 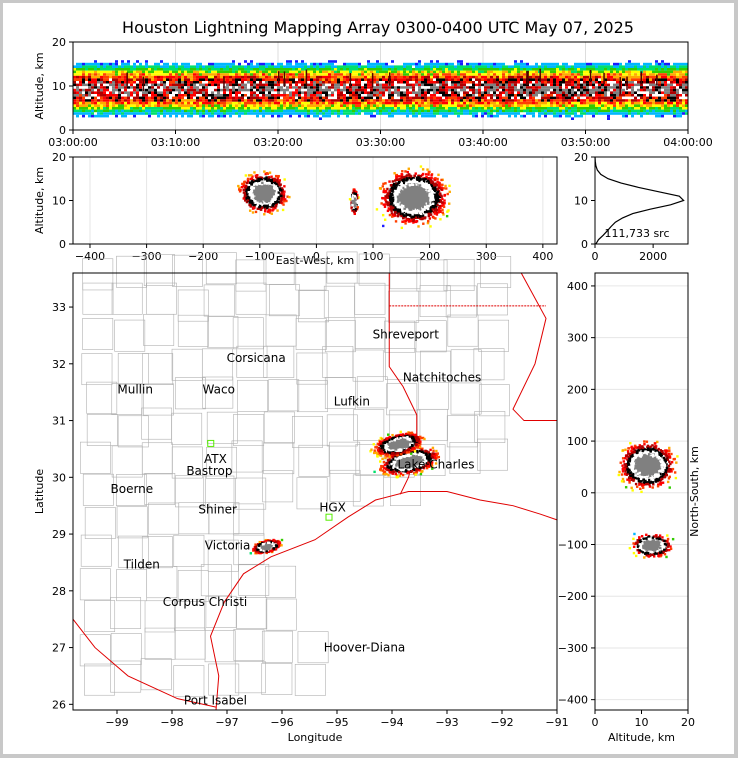 I want to click on altitude-time-ytick-label: 10, so click(x=59, y=86).